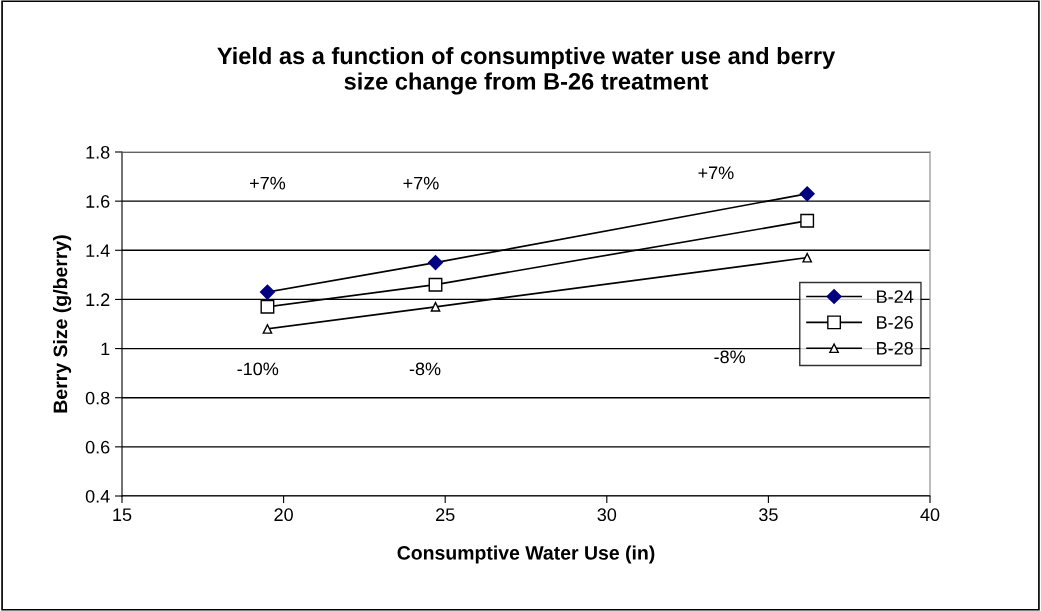  I want to click on x-axis-title: Consumptive Water Use (in), so click(526, 554).